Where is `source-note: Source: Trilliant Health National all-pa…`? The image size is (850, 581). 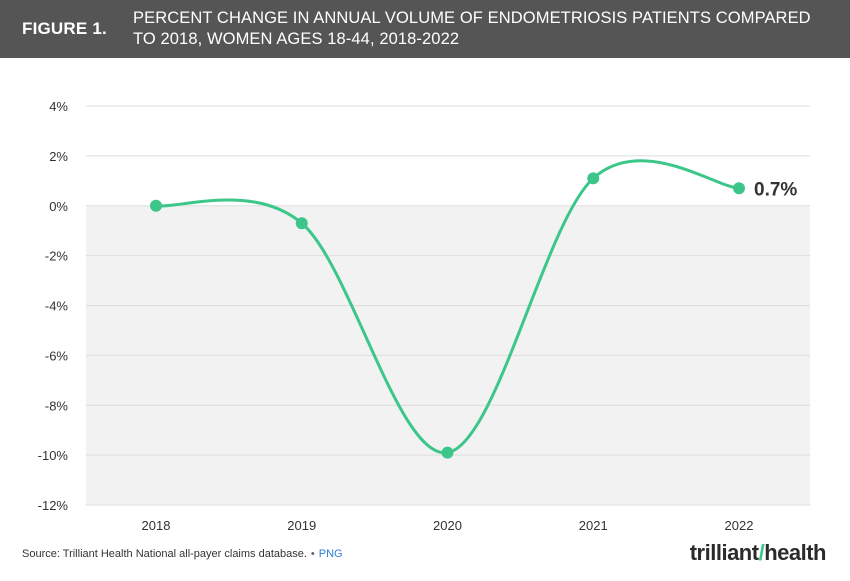
source-note: Source: Trilliant Health National all-pa… is located at coordinates (182, 554).